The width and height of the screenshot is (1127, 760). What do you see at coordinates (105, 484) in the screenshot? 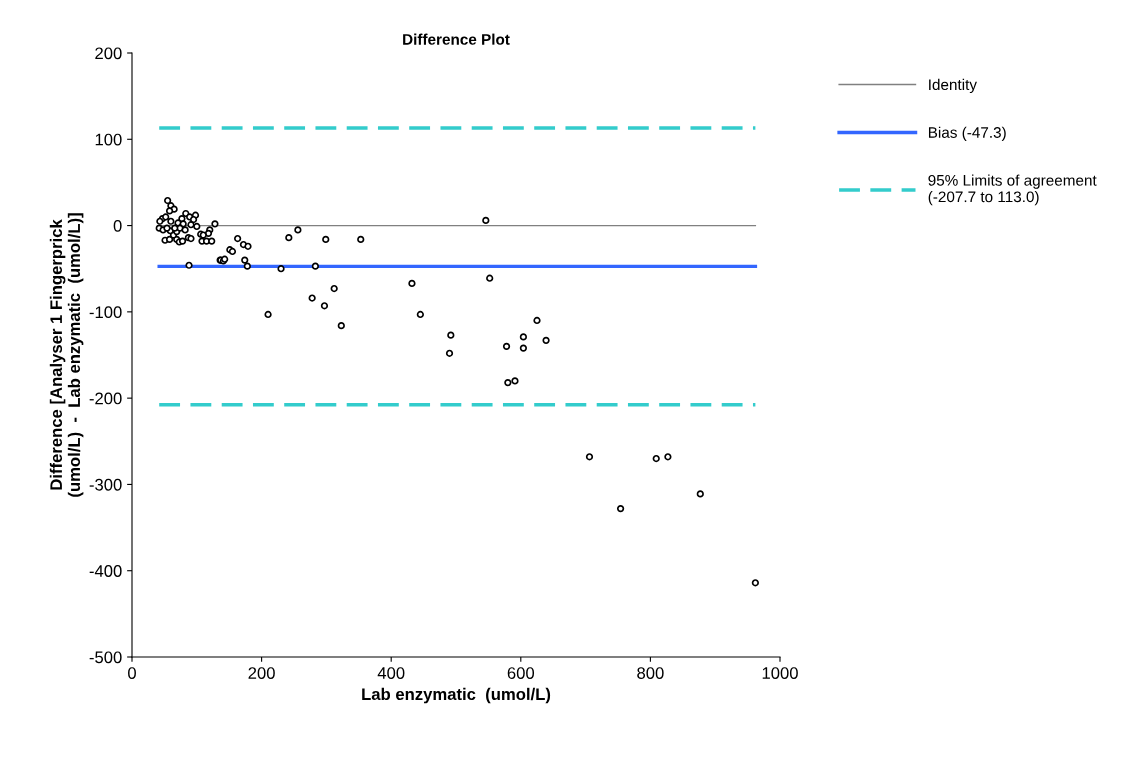
I see `y-tick-label: -300` at bounding box center [105, 484].